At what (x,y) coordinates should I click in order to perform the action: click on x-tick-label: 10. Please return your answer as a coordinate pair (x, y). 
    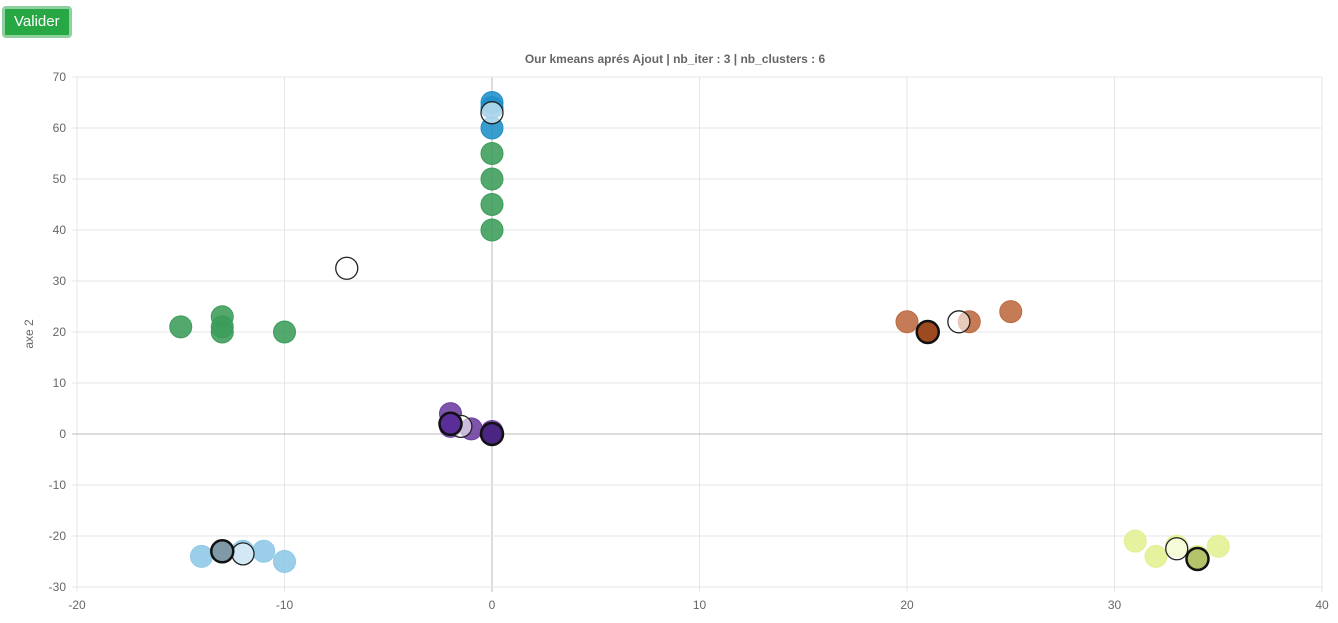
    Looking at the image, I should click on (700, 605).